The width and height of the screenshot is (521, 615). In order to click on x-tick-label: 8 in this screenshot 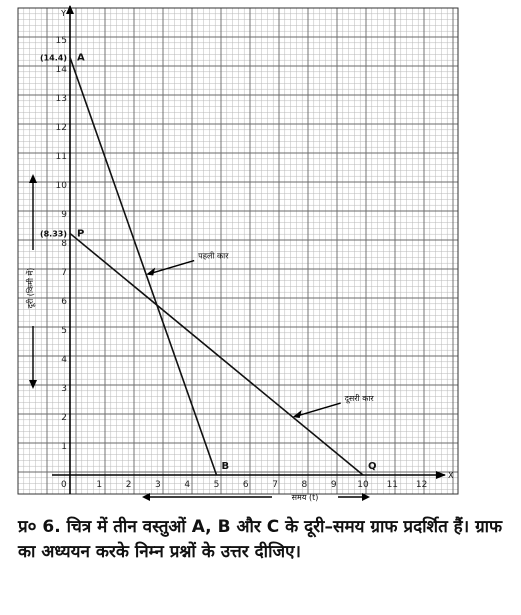, I will do `click(305, 485)`.